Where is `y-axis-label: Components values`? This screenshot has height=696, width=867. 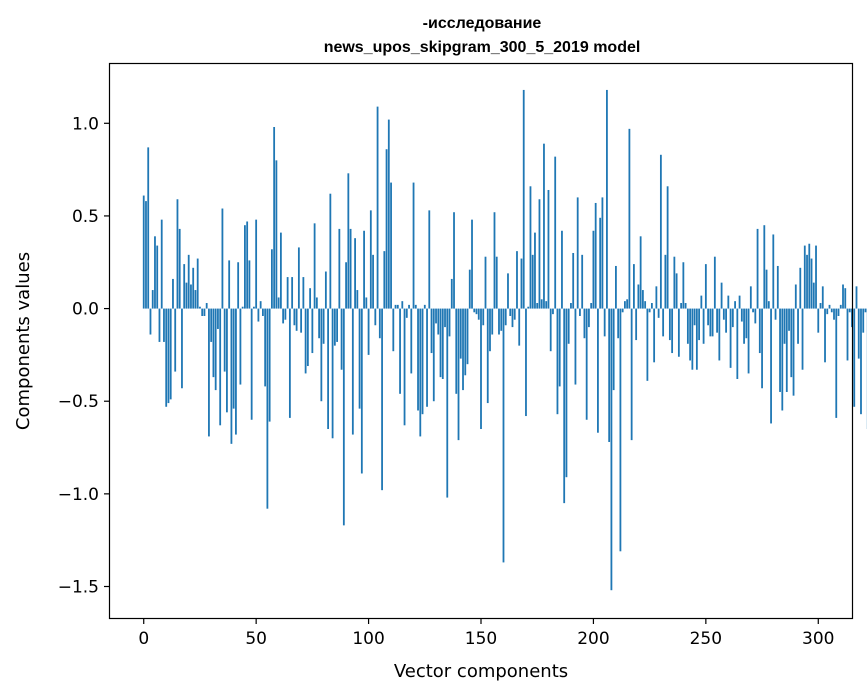
y-axis-label: Components values is located at coordinates (23, 341).